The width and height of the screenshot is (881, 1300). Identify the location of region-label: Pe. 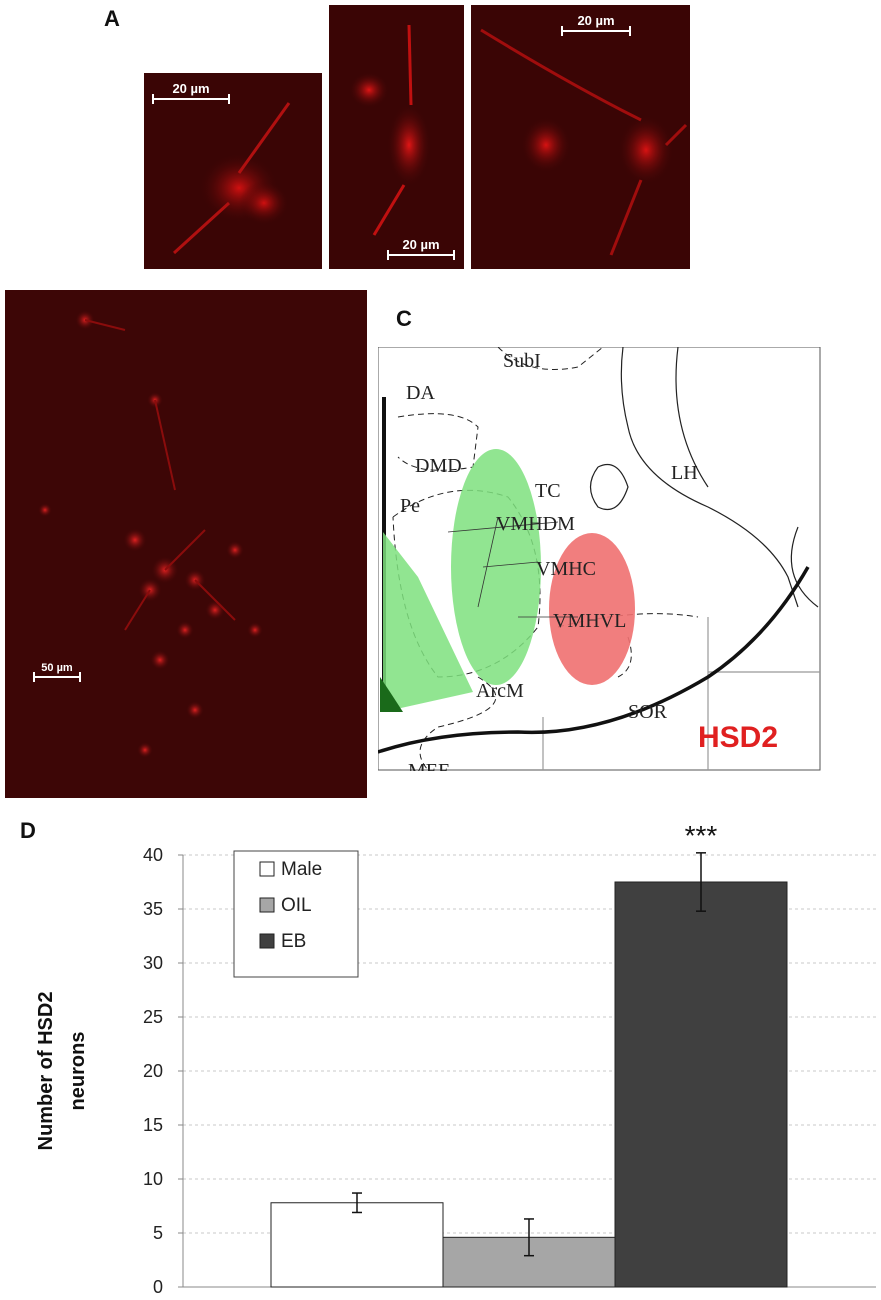
(410, 506).